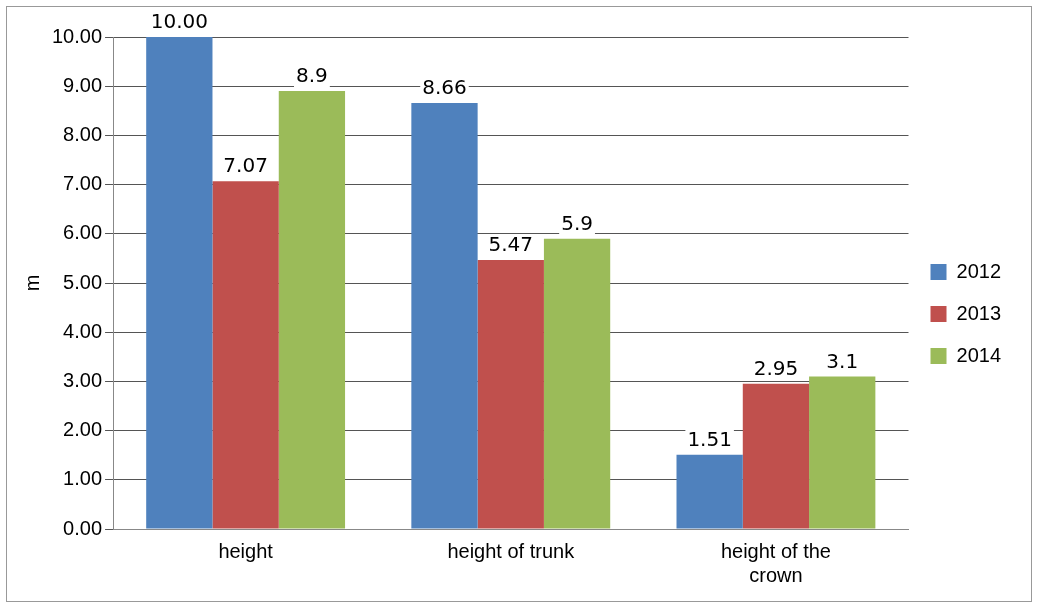 The width and height of the screenshot is (1038, 607). I want to click on y-tick-label: 3.00, so click(83, 379).